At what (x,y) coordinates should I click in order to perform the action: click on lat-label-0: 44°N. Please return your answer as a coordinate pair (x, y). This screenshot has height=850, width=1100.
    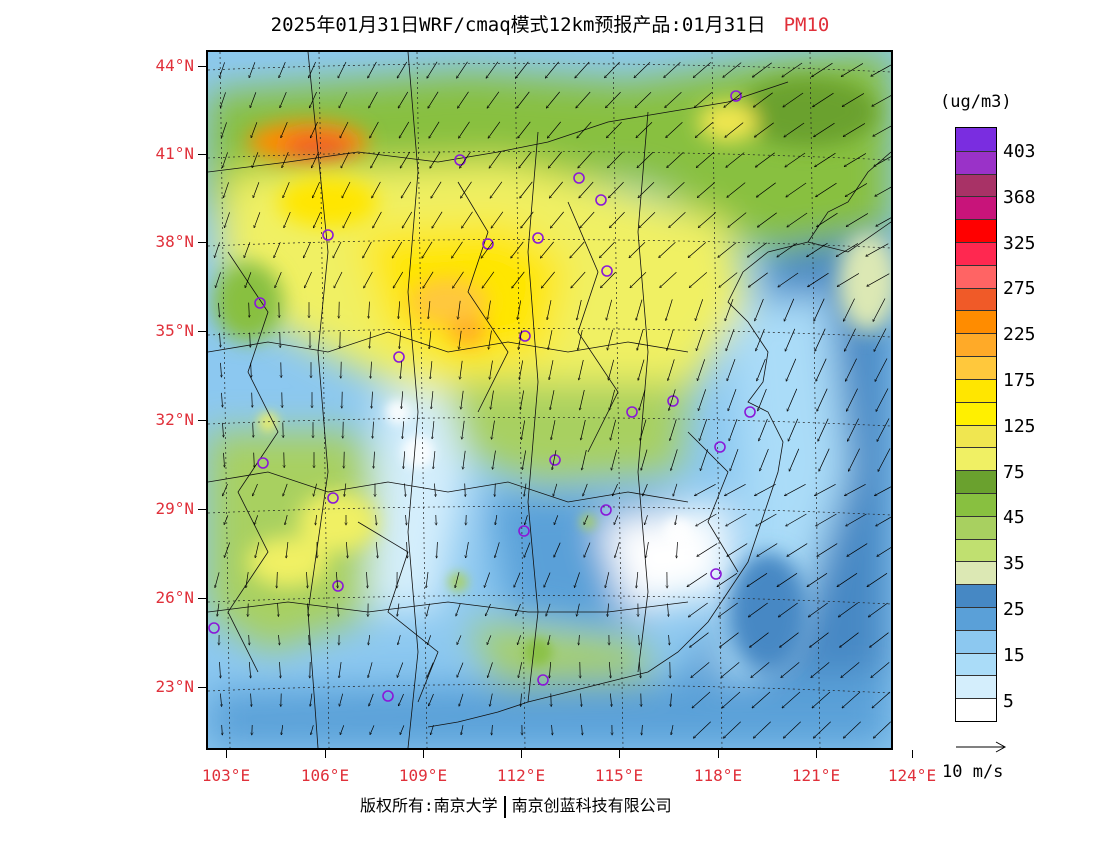
    Looking at the image, I should click on (174, 65).